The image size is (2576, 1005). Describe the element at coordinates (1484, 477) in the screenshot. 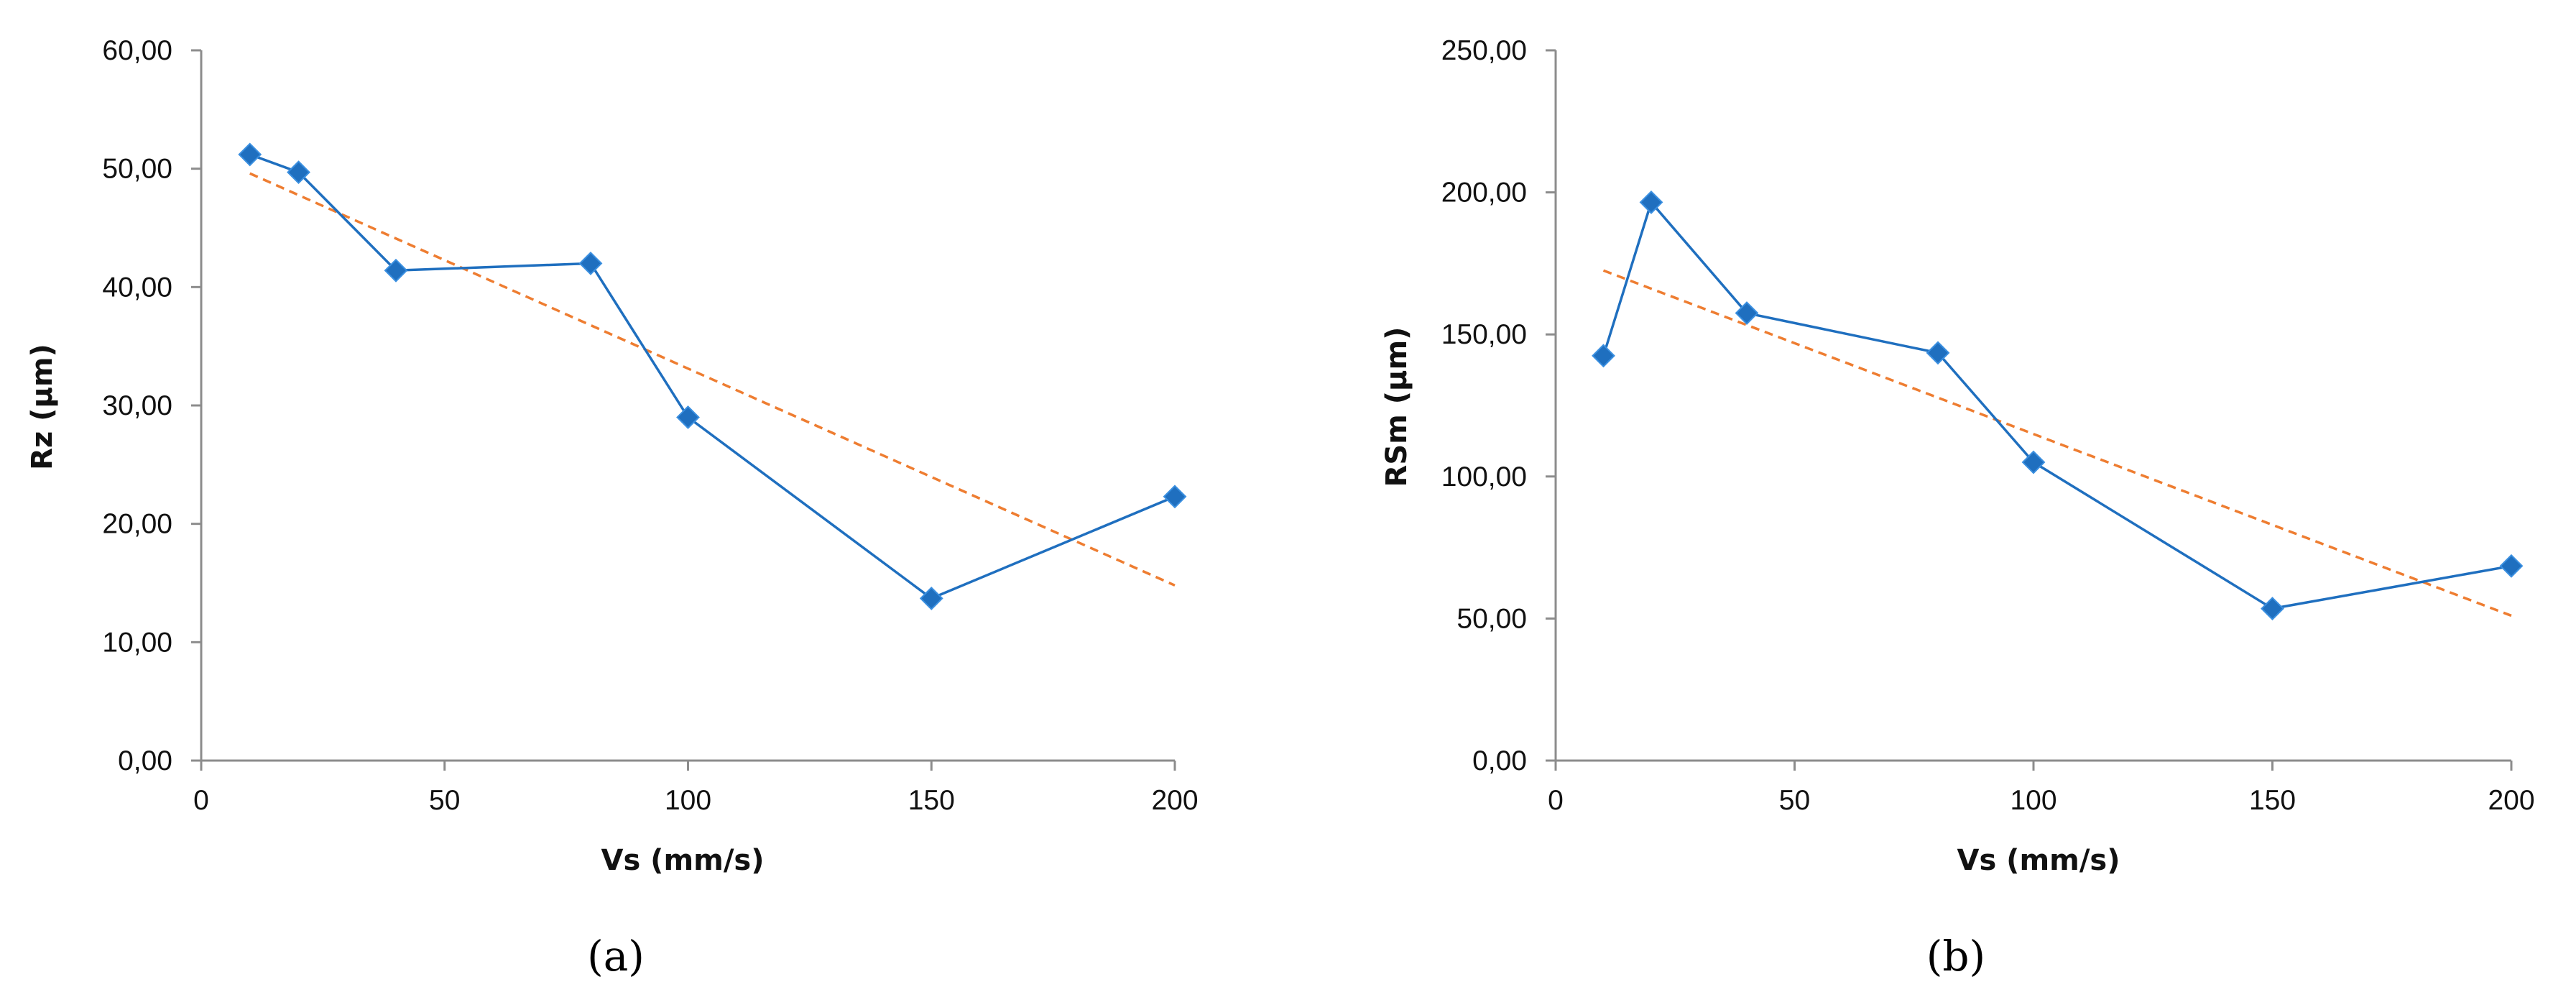

I see `y-tick-label: 100,00` at that location.